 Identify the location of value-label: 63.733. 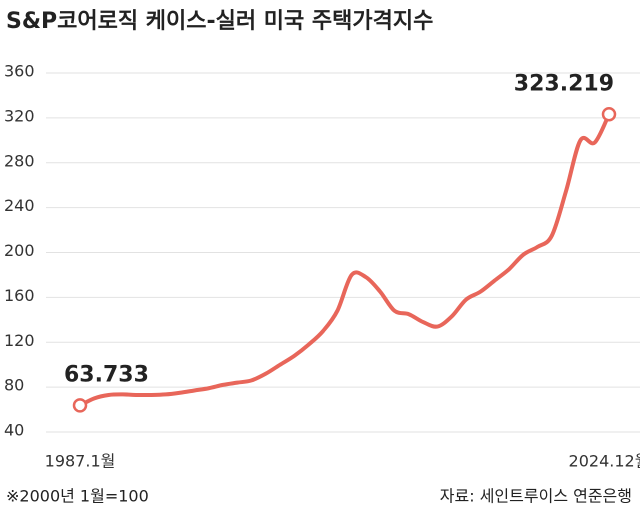
(106, 374).